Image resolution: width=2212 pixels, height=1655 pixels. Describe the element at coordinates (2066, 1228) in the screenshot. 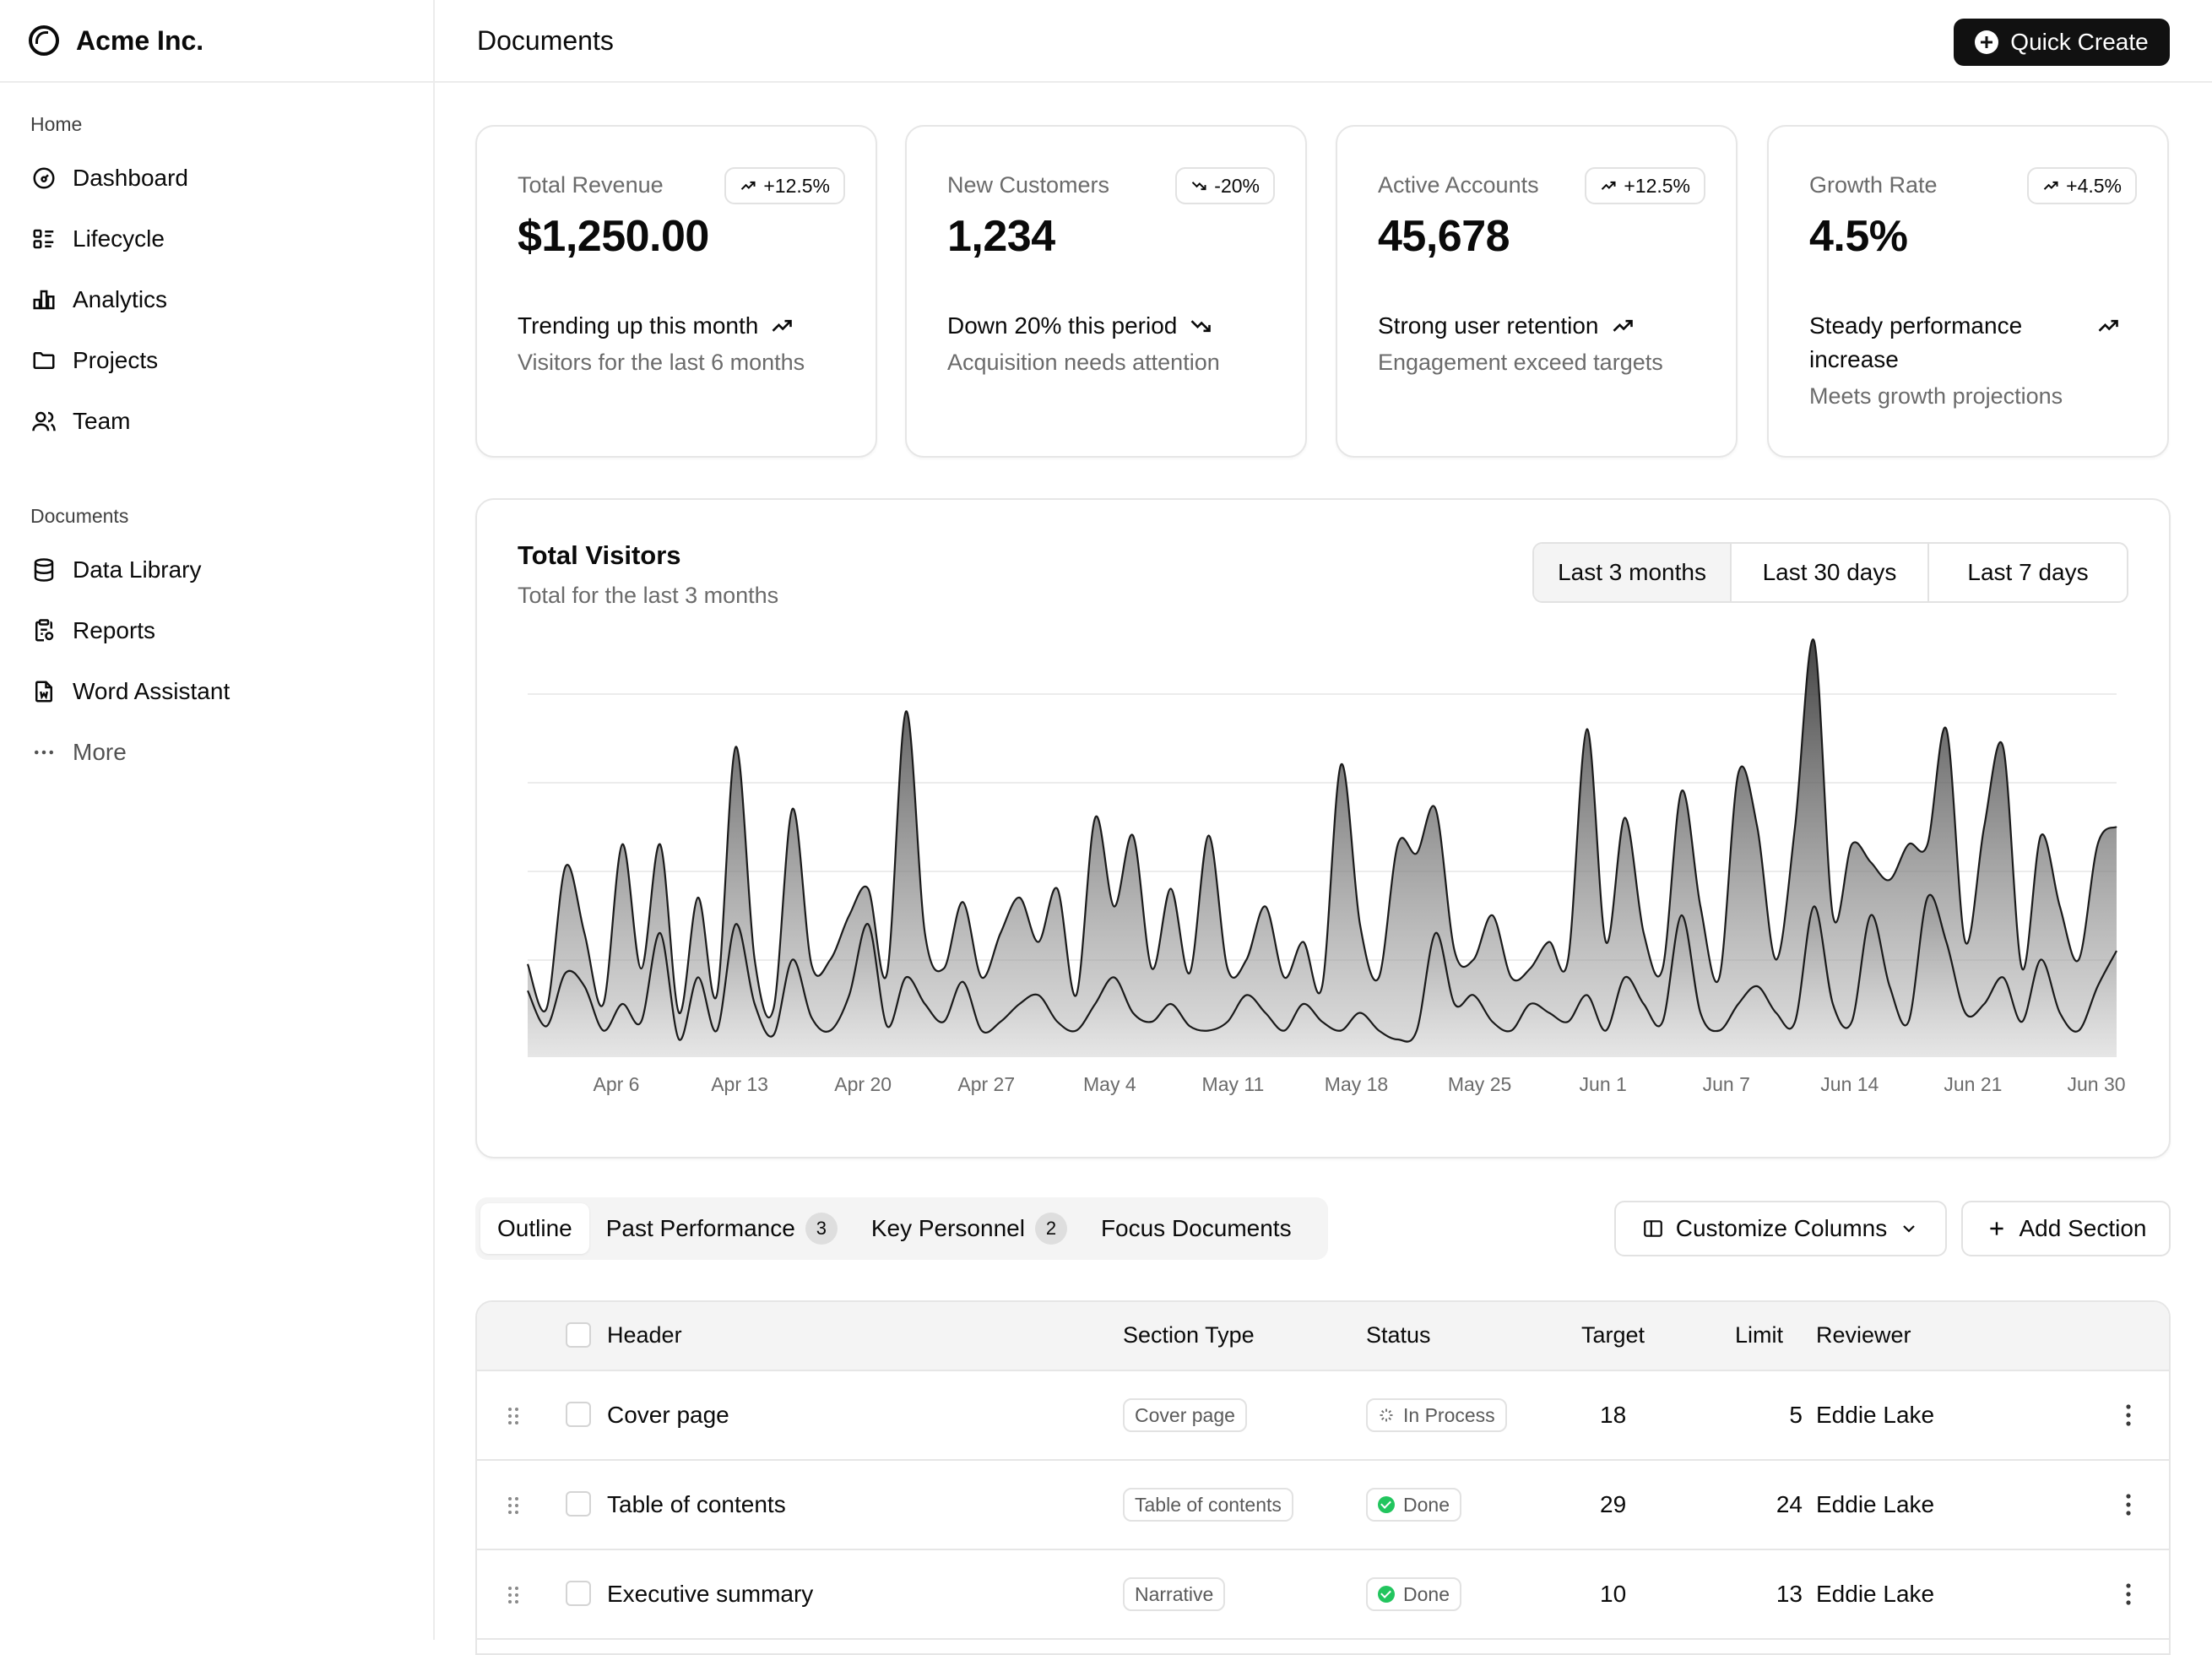

I see `add-section-button: Add Section` at that location.